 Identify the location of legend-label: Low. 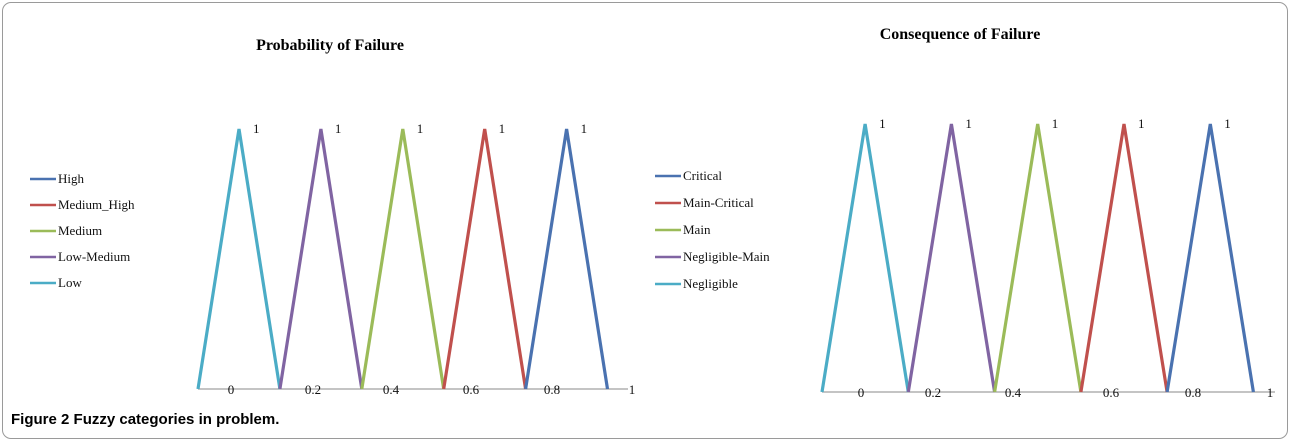
(70, 282).